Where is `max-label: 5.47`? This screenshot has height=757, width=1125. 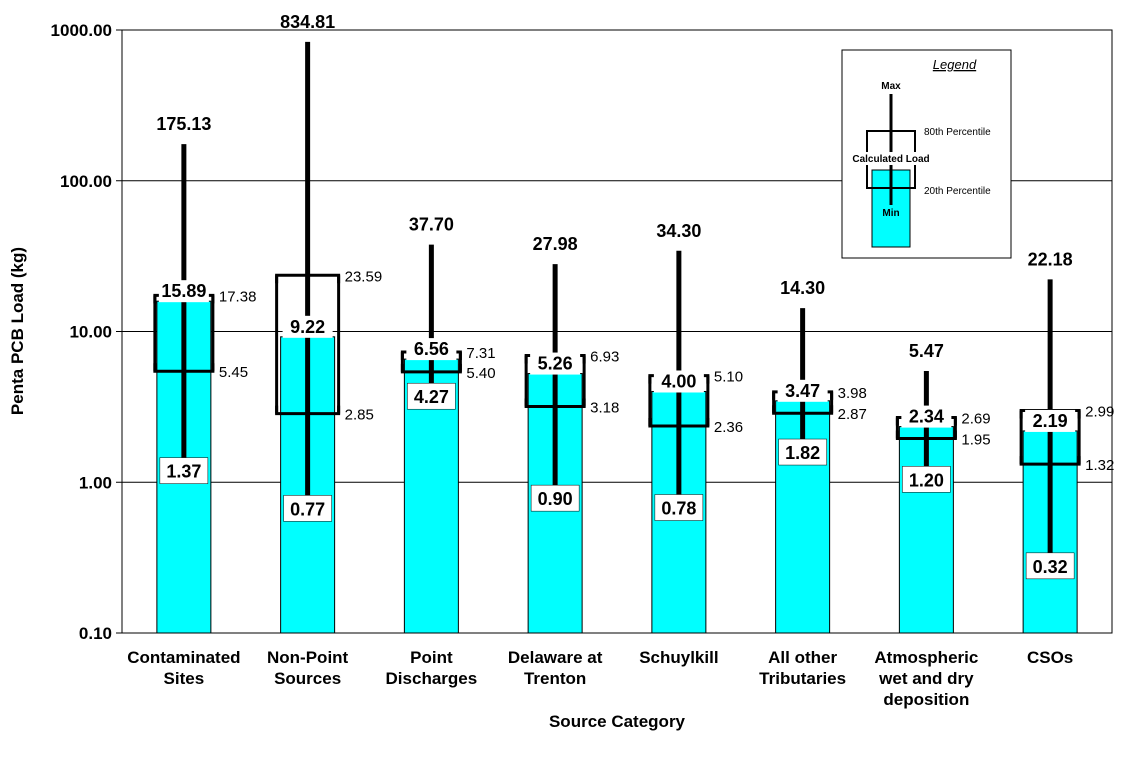
max-label: 5.47 is located at coordinates (926, 351).